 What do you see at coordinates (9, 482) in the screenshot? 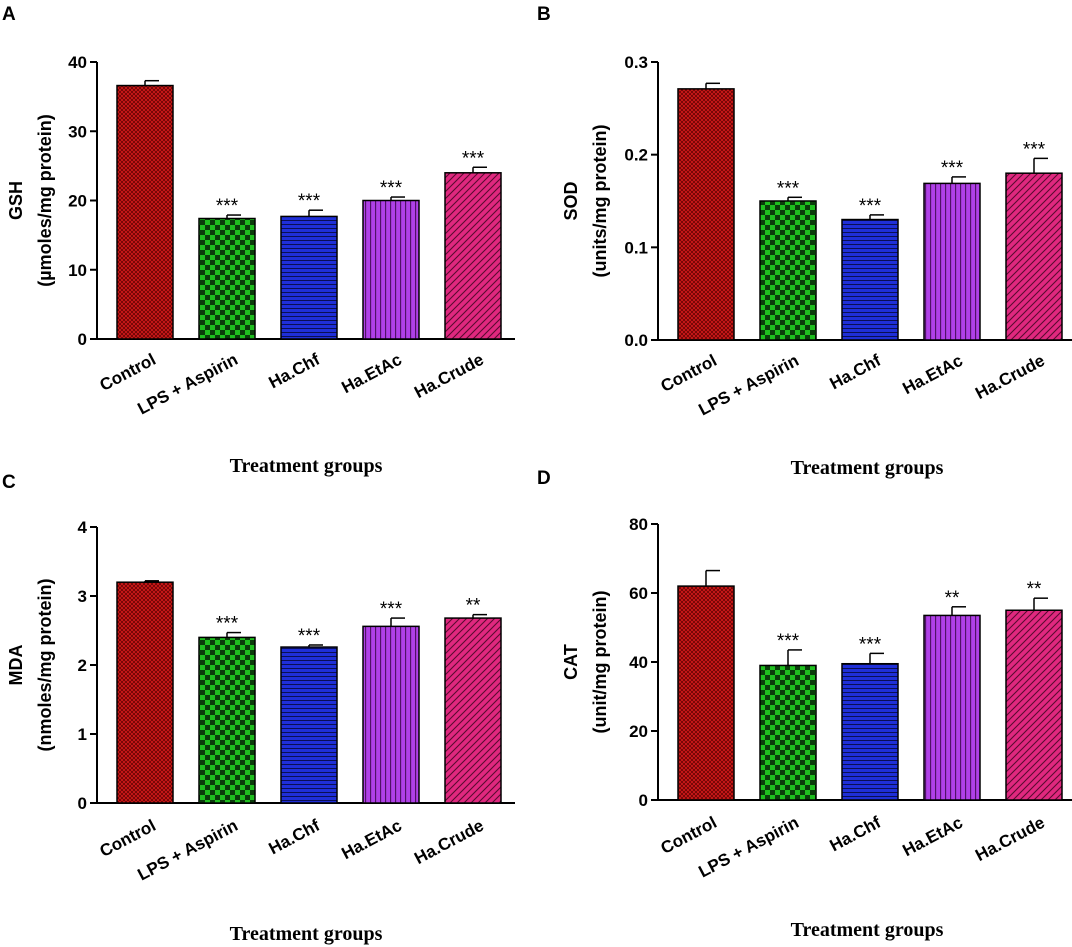
I see `panel-letter: C` at bounding box center [9, 482].